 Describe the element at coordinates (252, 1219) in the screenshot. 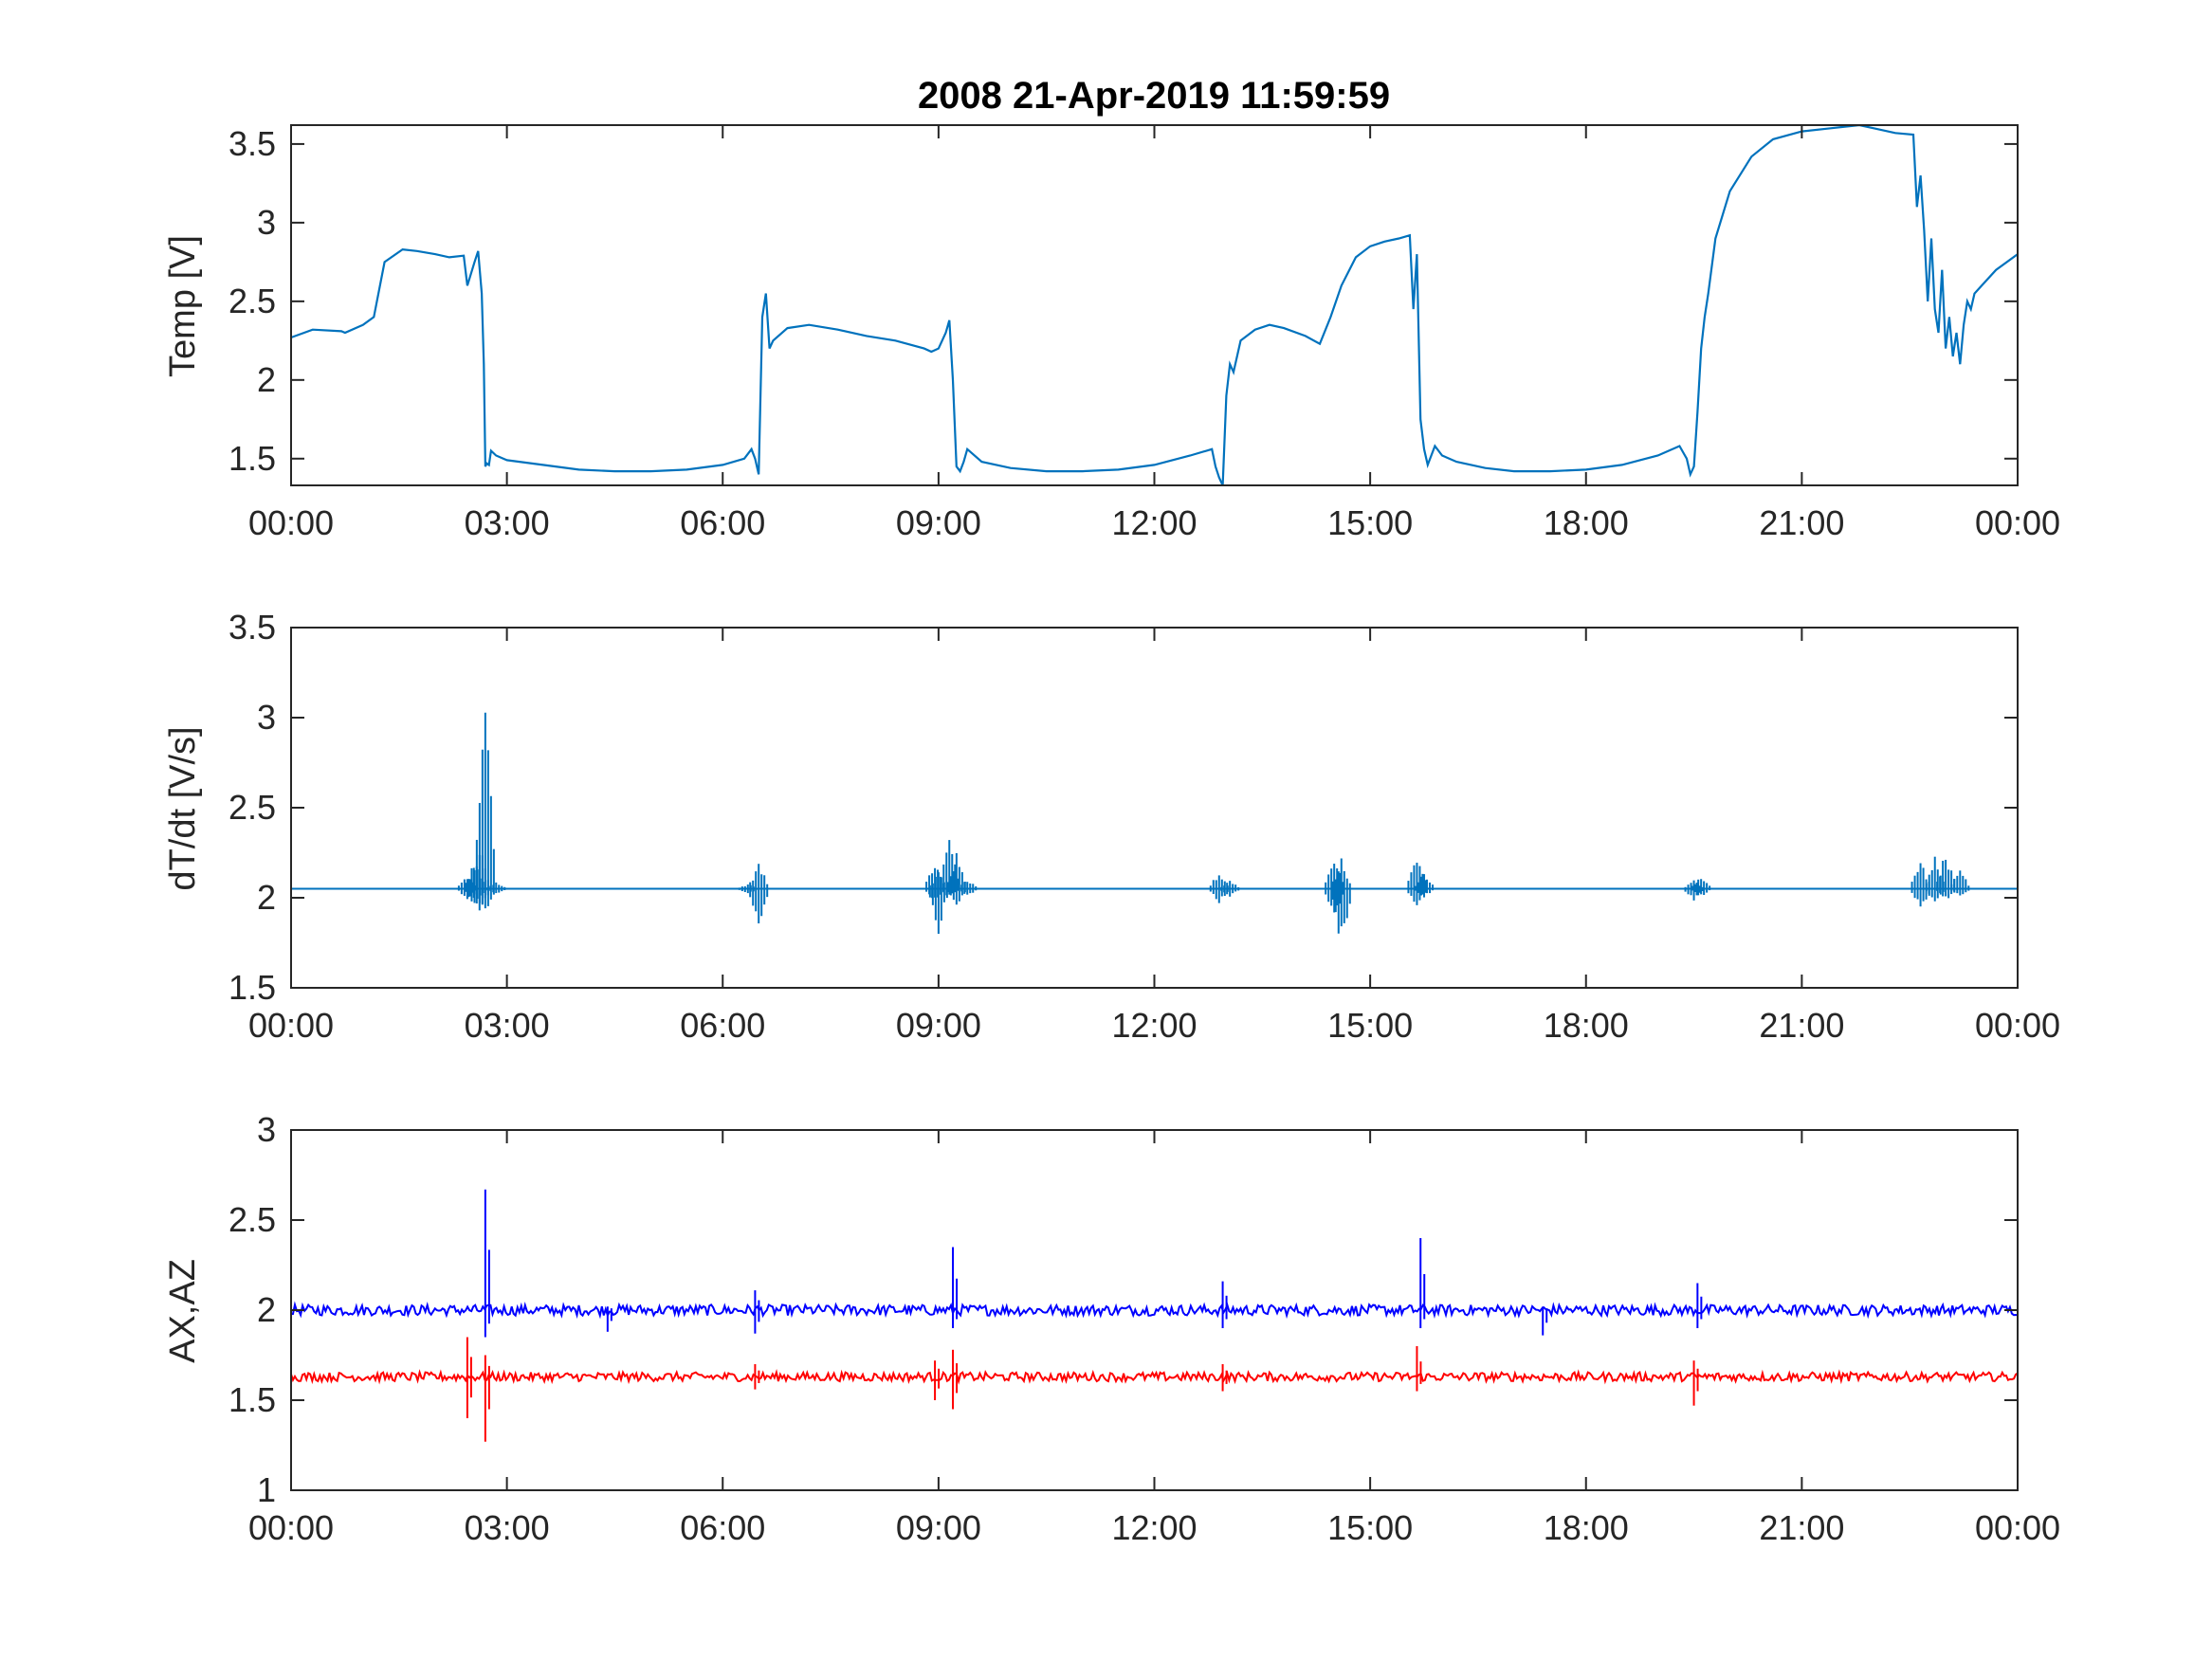

I see `accel-ytick-label: 2.5` at that location.